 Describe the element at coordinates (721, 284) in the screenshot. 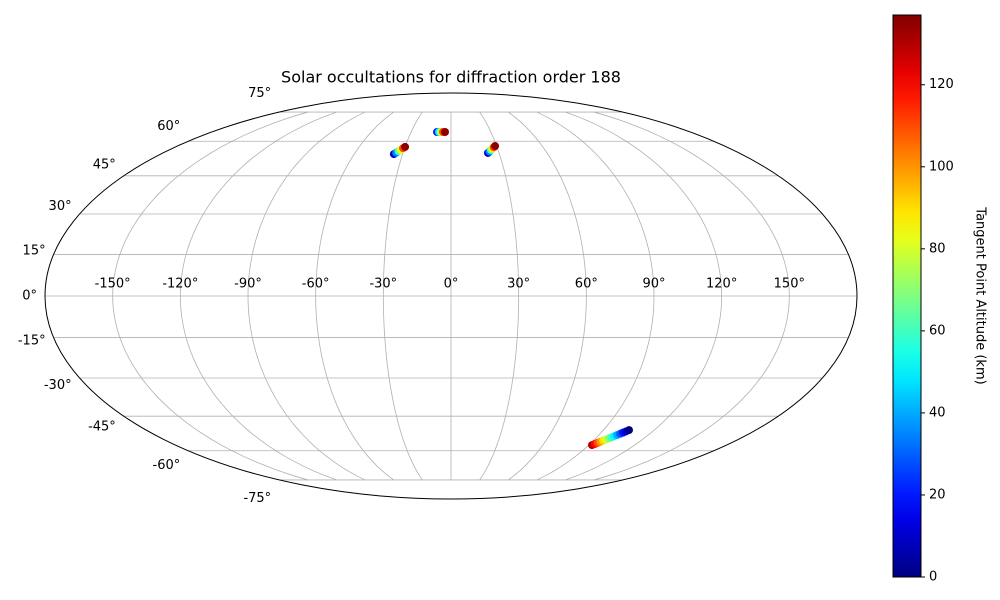

I see `x-tick-label: 120°` at that location.